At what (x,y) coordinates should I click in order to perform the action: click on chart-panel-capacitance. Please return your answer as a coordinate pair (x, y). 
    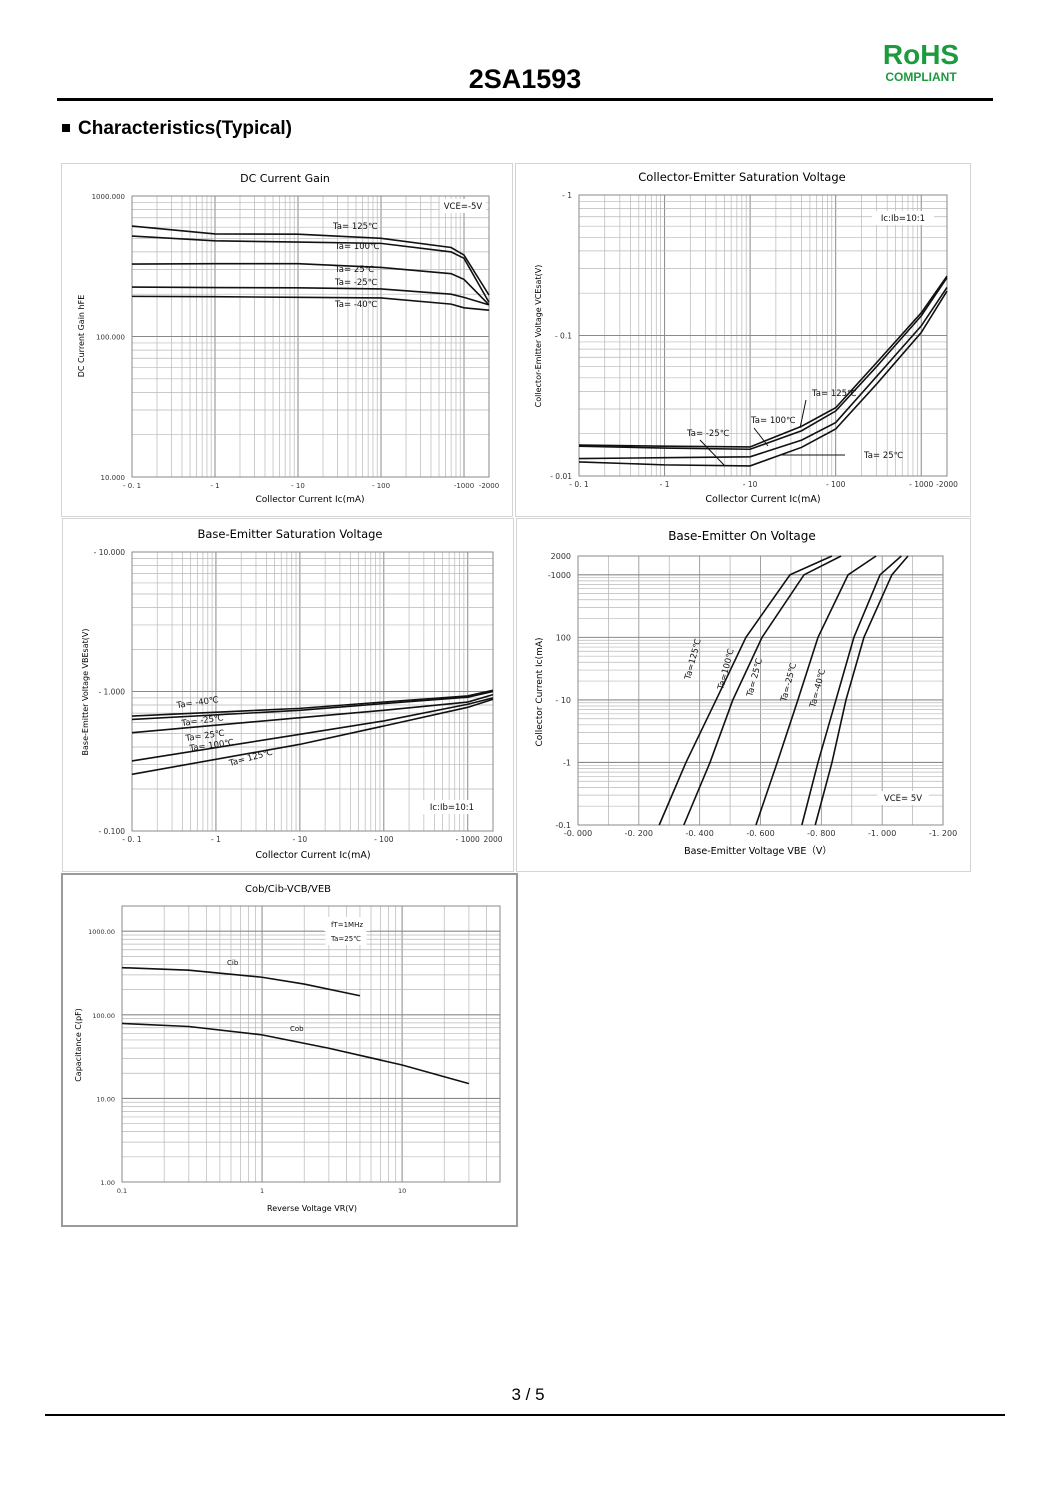
    Looking at the image, I should click on (289, 1050).